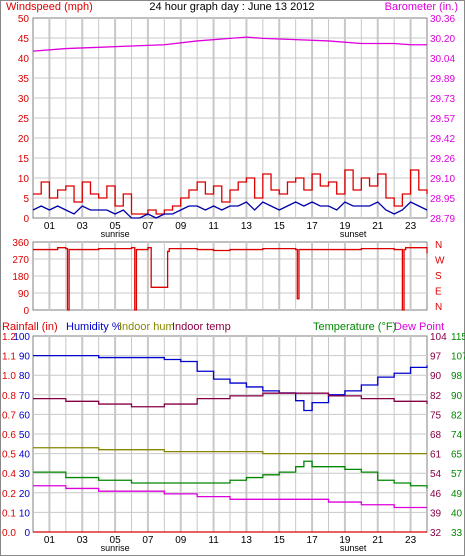 Image resolution: width=465 pixels, height=556 pixels. I want to click on wind-axis-tick: 0, so click(26, 219).